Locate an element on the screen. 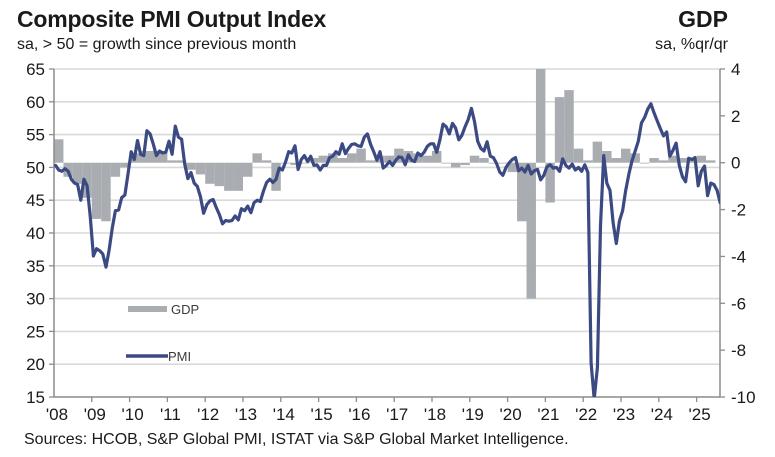  x-tick-label: '25 is located at coordinates (700, 414).